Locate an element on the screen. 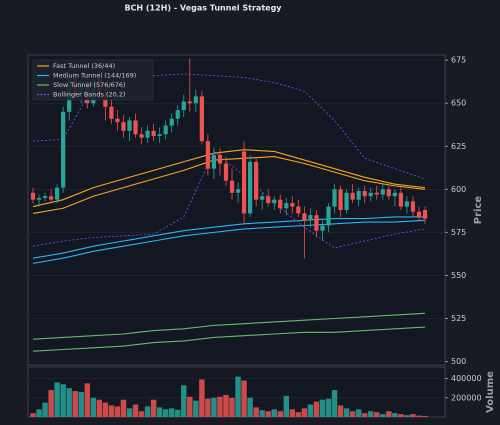  y-tick-label: 525 is located at coordinates (458, 318).